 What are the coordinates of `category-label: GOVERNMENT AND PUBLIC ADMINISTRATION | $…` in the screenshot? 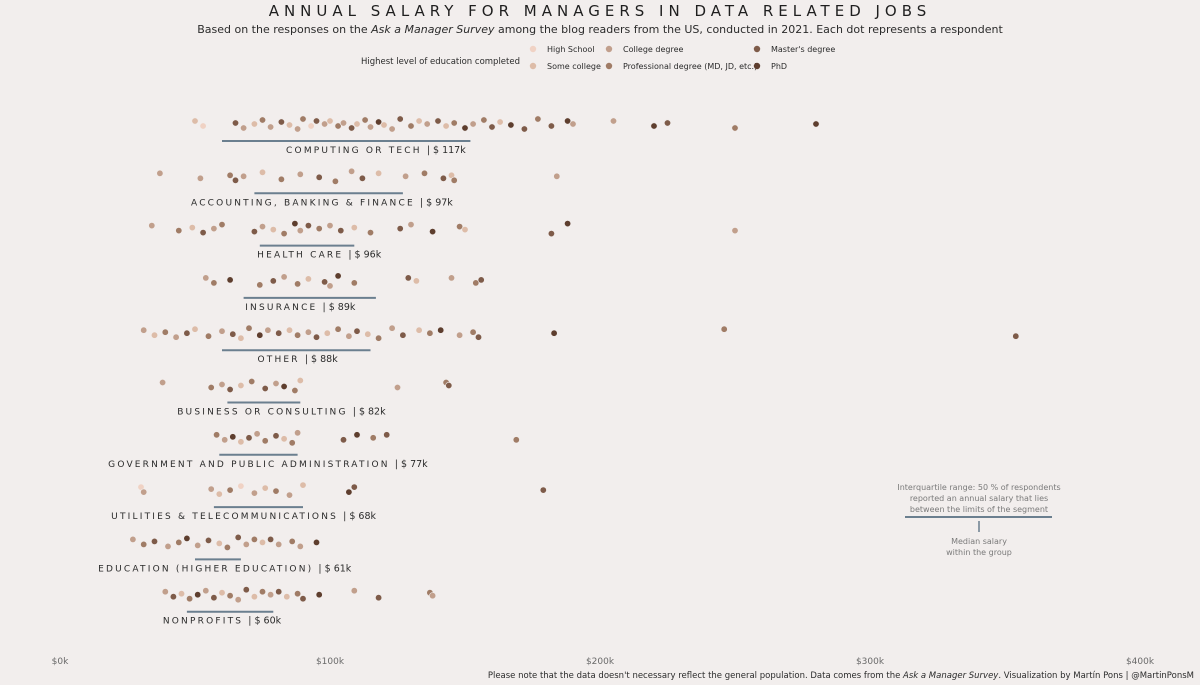 It's located at (268, 464).